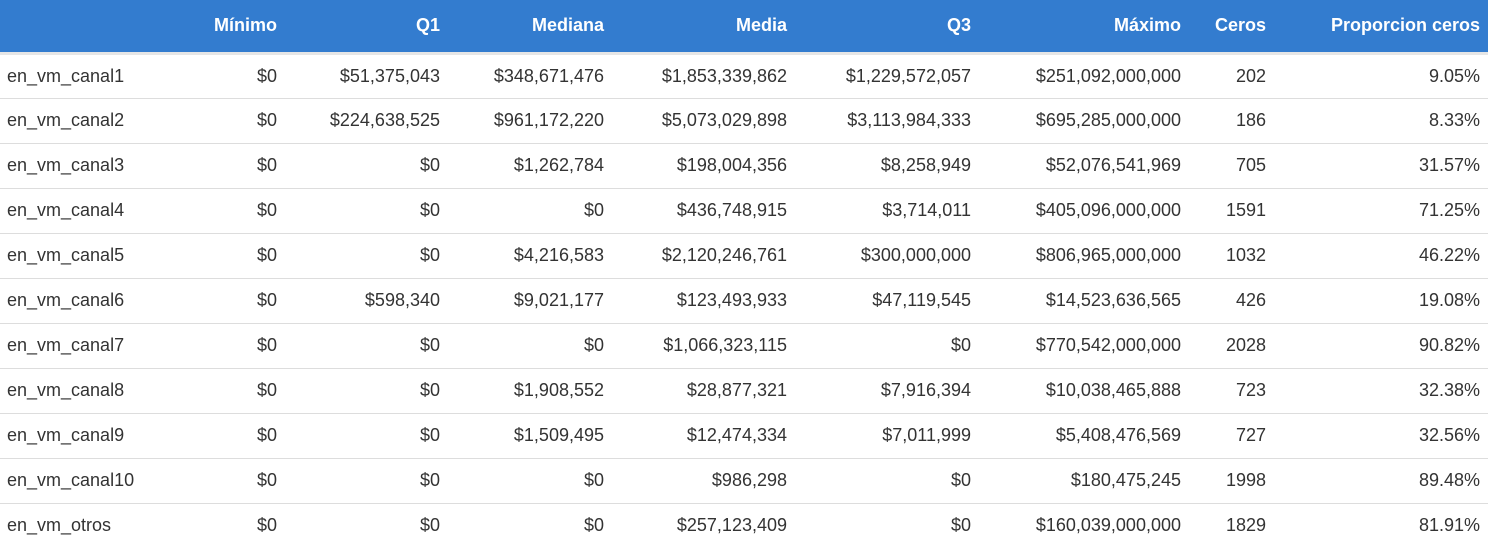 Image resolution: width=1488 pixels, height=554 pixels. I want to click on cell-rowname: en_vm_canal10, so click(77, 481).